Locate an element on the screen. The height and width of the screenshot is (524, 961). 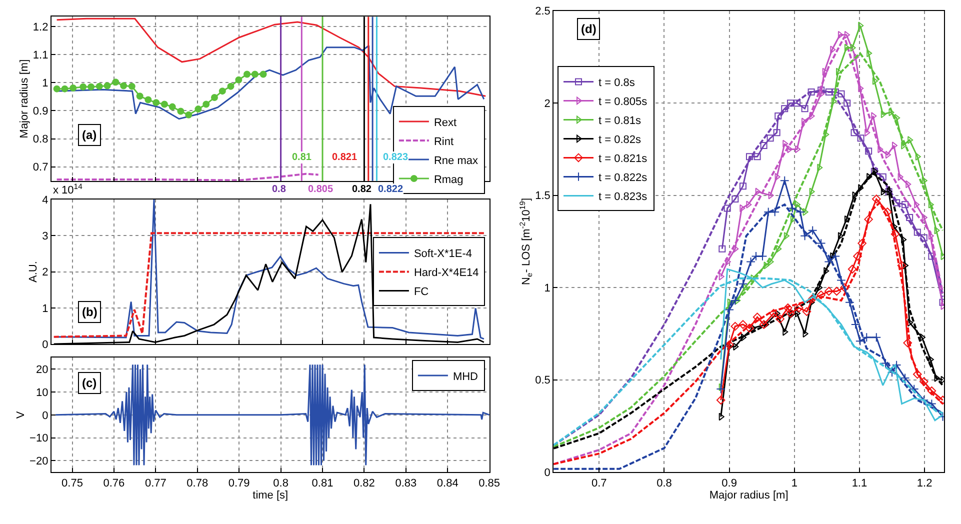
x-tick-label: 0.9 is located at coordinates (729, 483).